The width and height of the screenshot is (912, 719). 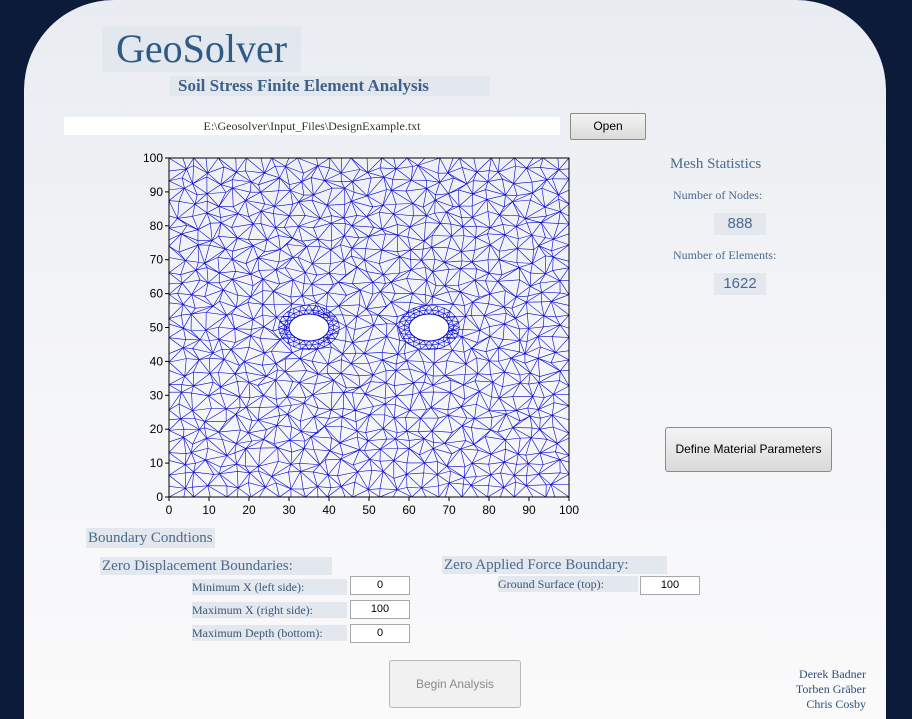 I want to click on y-tick-label: 20, so click(x=157, y=429).